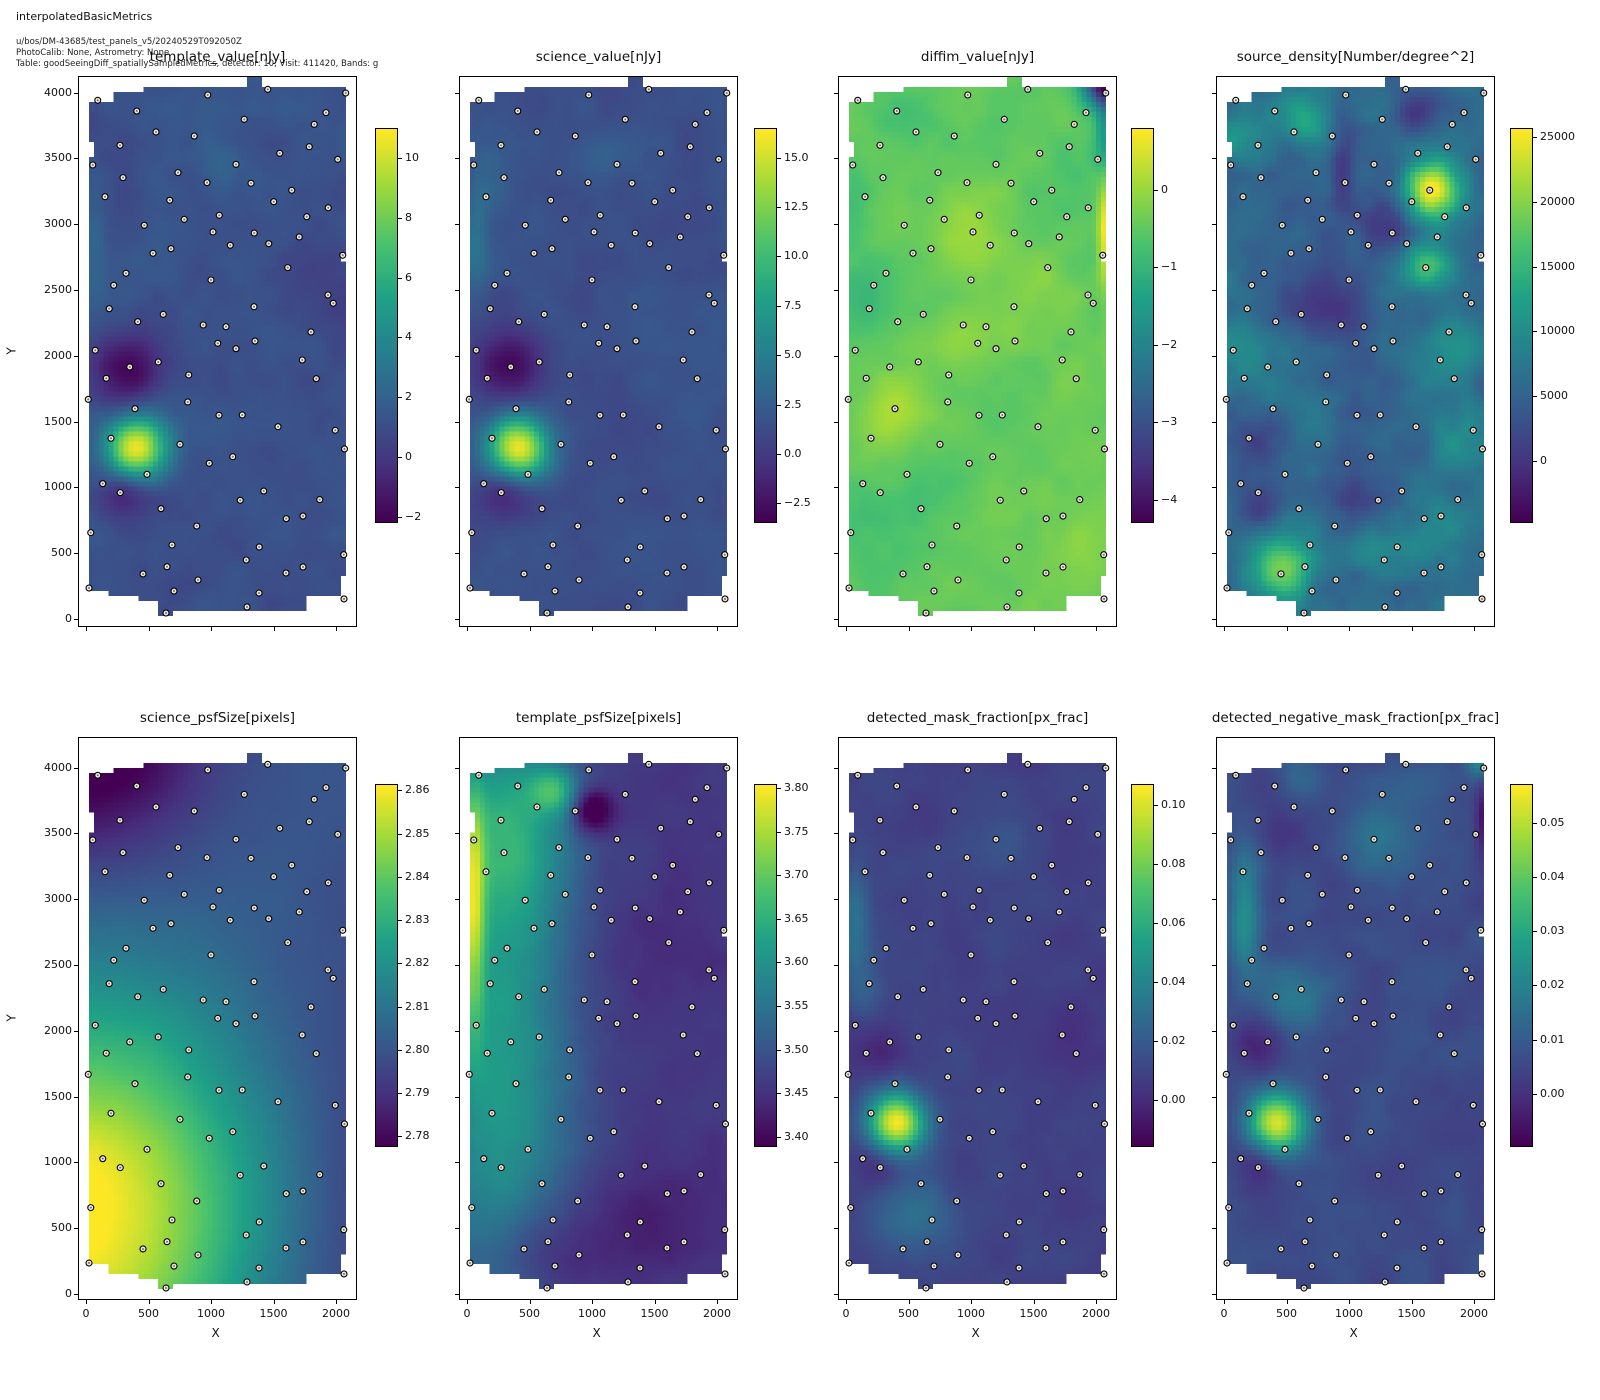 The image size is (1600, 1400). What do you see at coordinates (467, 1313) in the screenshot?
I see `x-axis-tick-label: 0` at bounding box center [467, 1313].